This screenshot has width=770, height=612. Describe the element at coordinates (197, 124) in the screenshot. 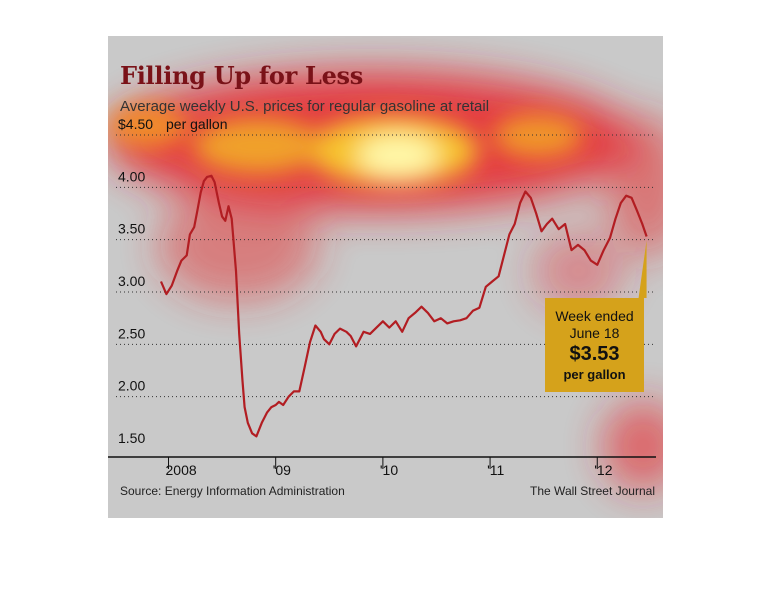

I see `y-unit-label: per gallon` at that location.